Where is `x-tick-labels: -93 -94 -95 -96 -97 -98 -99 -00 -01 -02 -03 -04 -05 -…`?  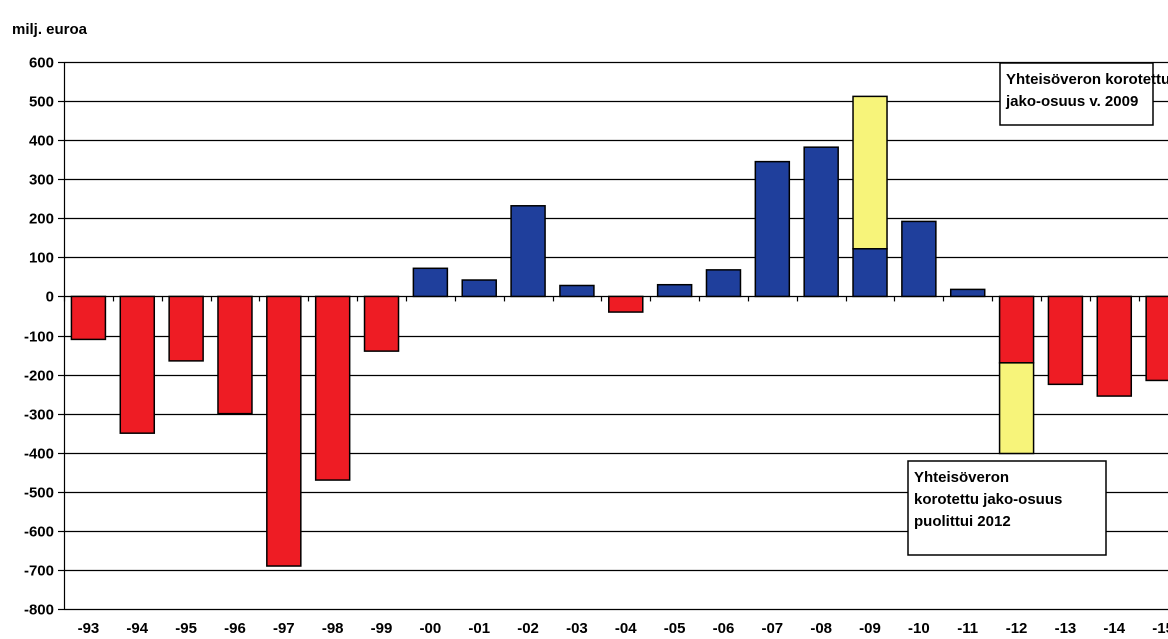
x-tick-labels: -93 -94 -95 -96 -97 -98 -99 -00 -01 -02 -03 -04 -05 -… is located at coordinates (623, 628).